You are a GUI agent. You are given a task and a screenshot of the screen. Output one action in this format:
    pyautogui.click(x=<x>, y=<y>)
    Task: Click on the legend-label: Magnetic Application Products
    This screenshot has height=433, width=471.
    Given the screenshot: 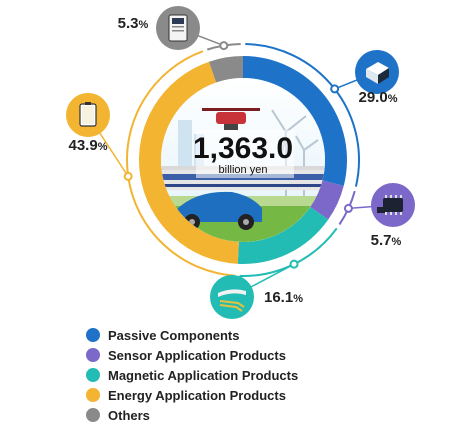 What is the action you would take?
    pyautogui.click(x=203, y=375)
    